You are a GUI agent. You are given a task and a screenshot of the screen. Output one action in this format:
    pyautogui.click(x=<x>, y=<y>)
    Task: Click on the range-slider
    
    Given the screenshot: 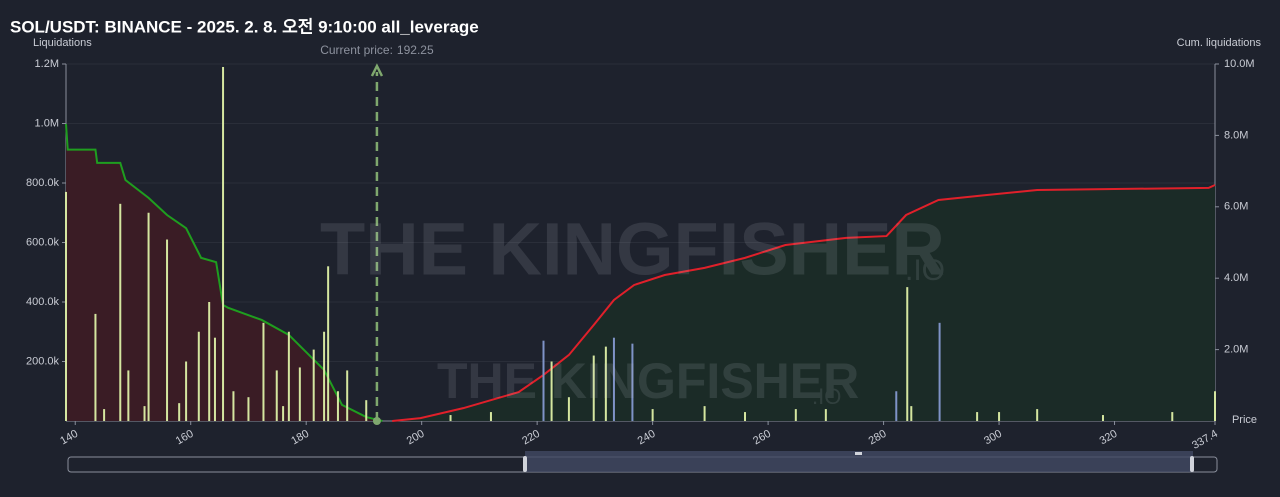 What is the action you would take?
    pyautogui.click(x=642, y=462)
    